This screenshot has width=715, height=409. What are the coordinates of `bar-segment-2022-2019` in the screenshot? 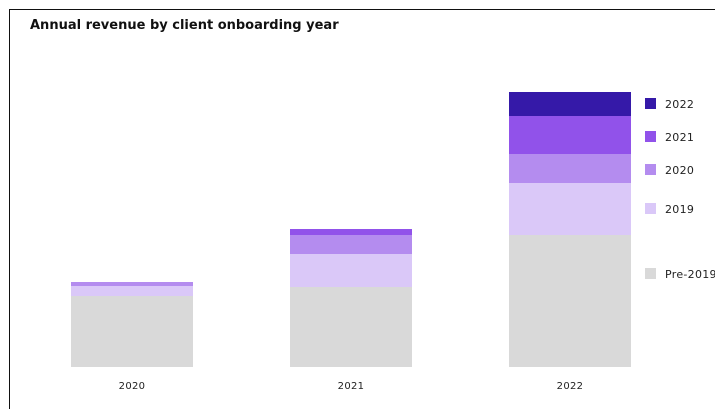 It's located at (570, 209).